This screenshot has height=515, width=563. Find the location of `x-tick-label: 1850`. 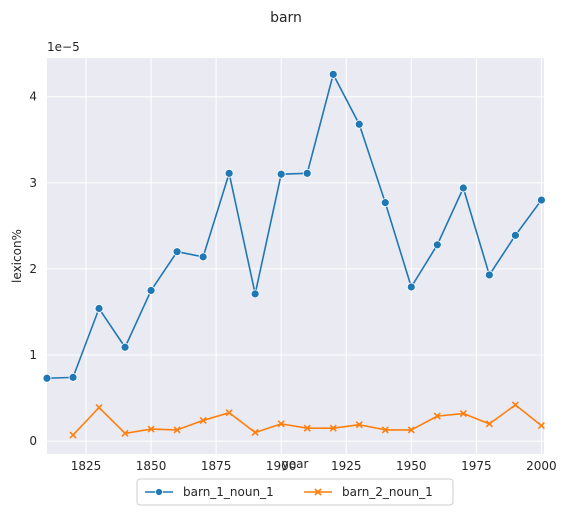

x-tick-label: 1850 is located at coordinates (151, 466).